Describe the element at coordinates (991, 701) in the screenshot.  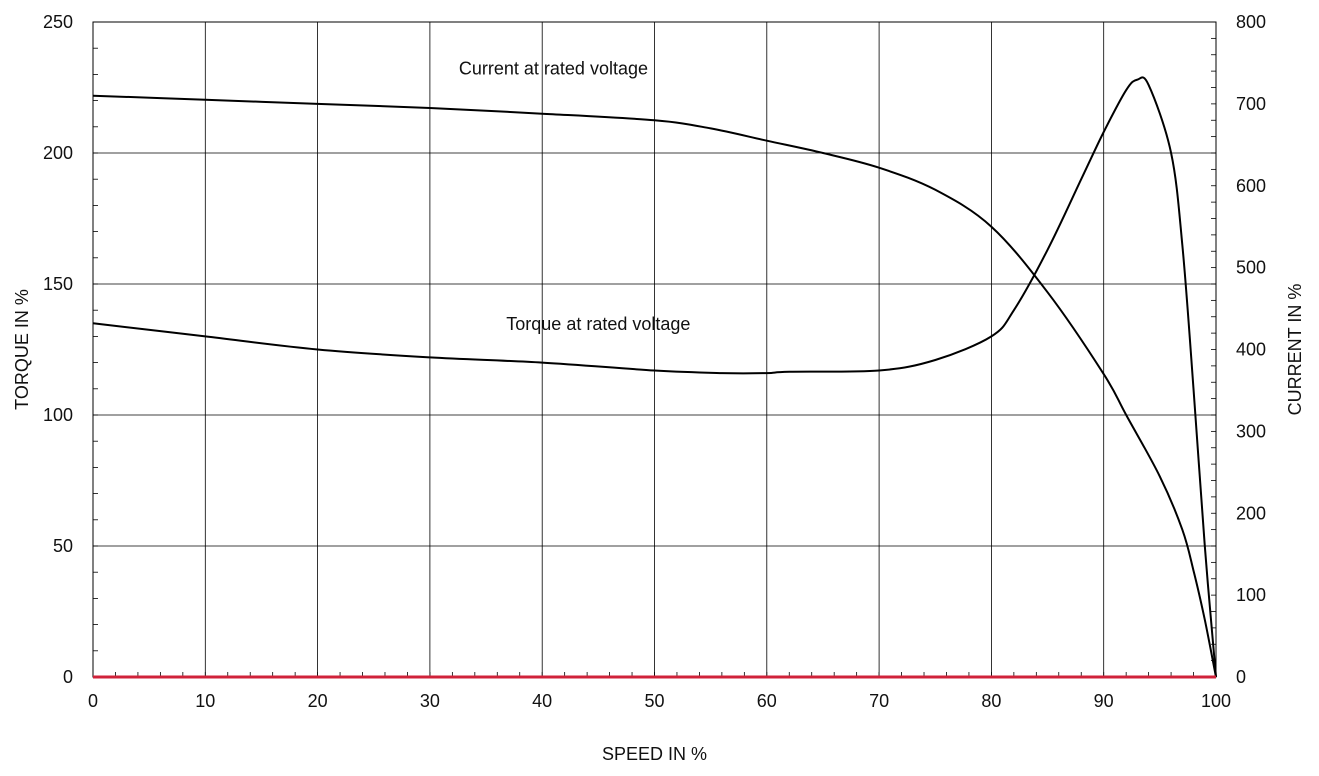
I see `x-tick-label: 80` at that location.